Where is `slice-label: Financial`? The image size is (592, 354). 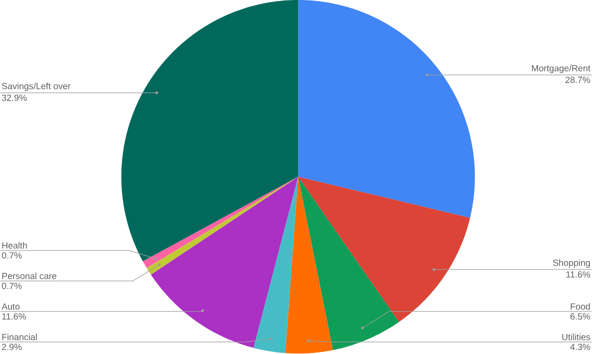 slice-label: Financial is located at coordinates (19, 337).